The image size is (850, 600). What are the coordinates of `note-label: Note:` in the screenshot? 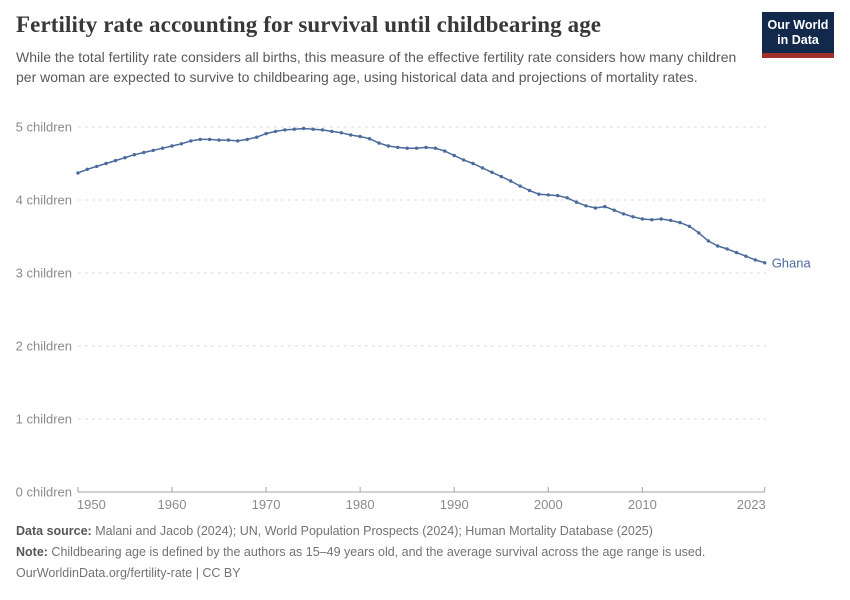 It's located at (32, 552).